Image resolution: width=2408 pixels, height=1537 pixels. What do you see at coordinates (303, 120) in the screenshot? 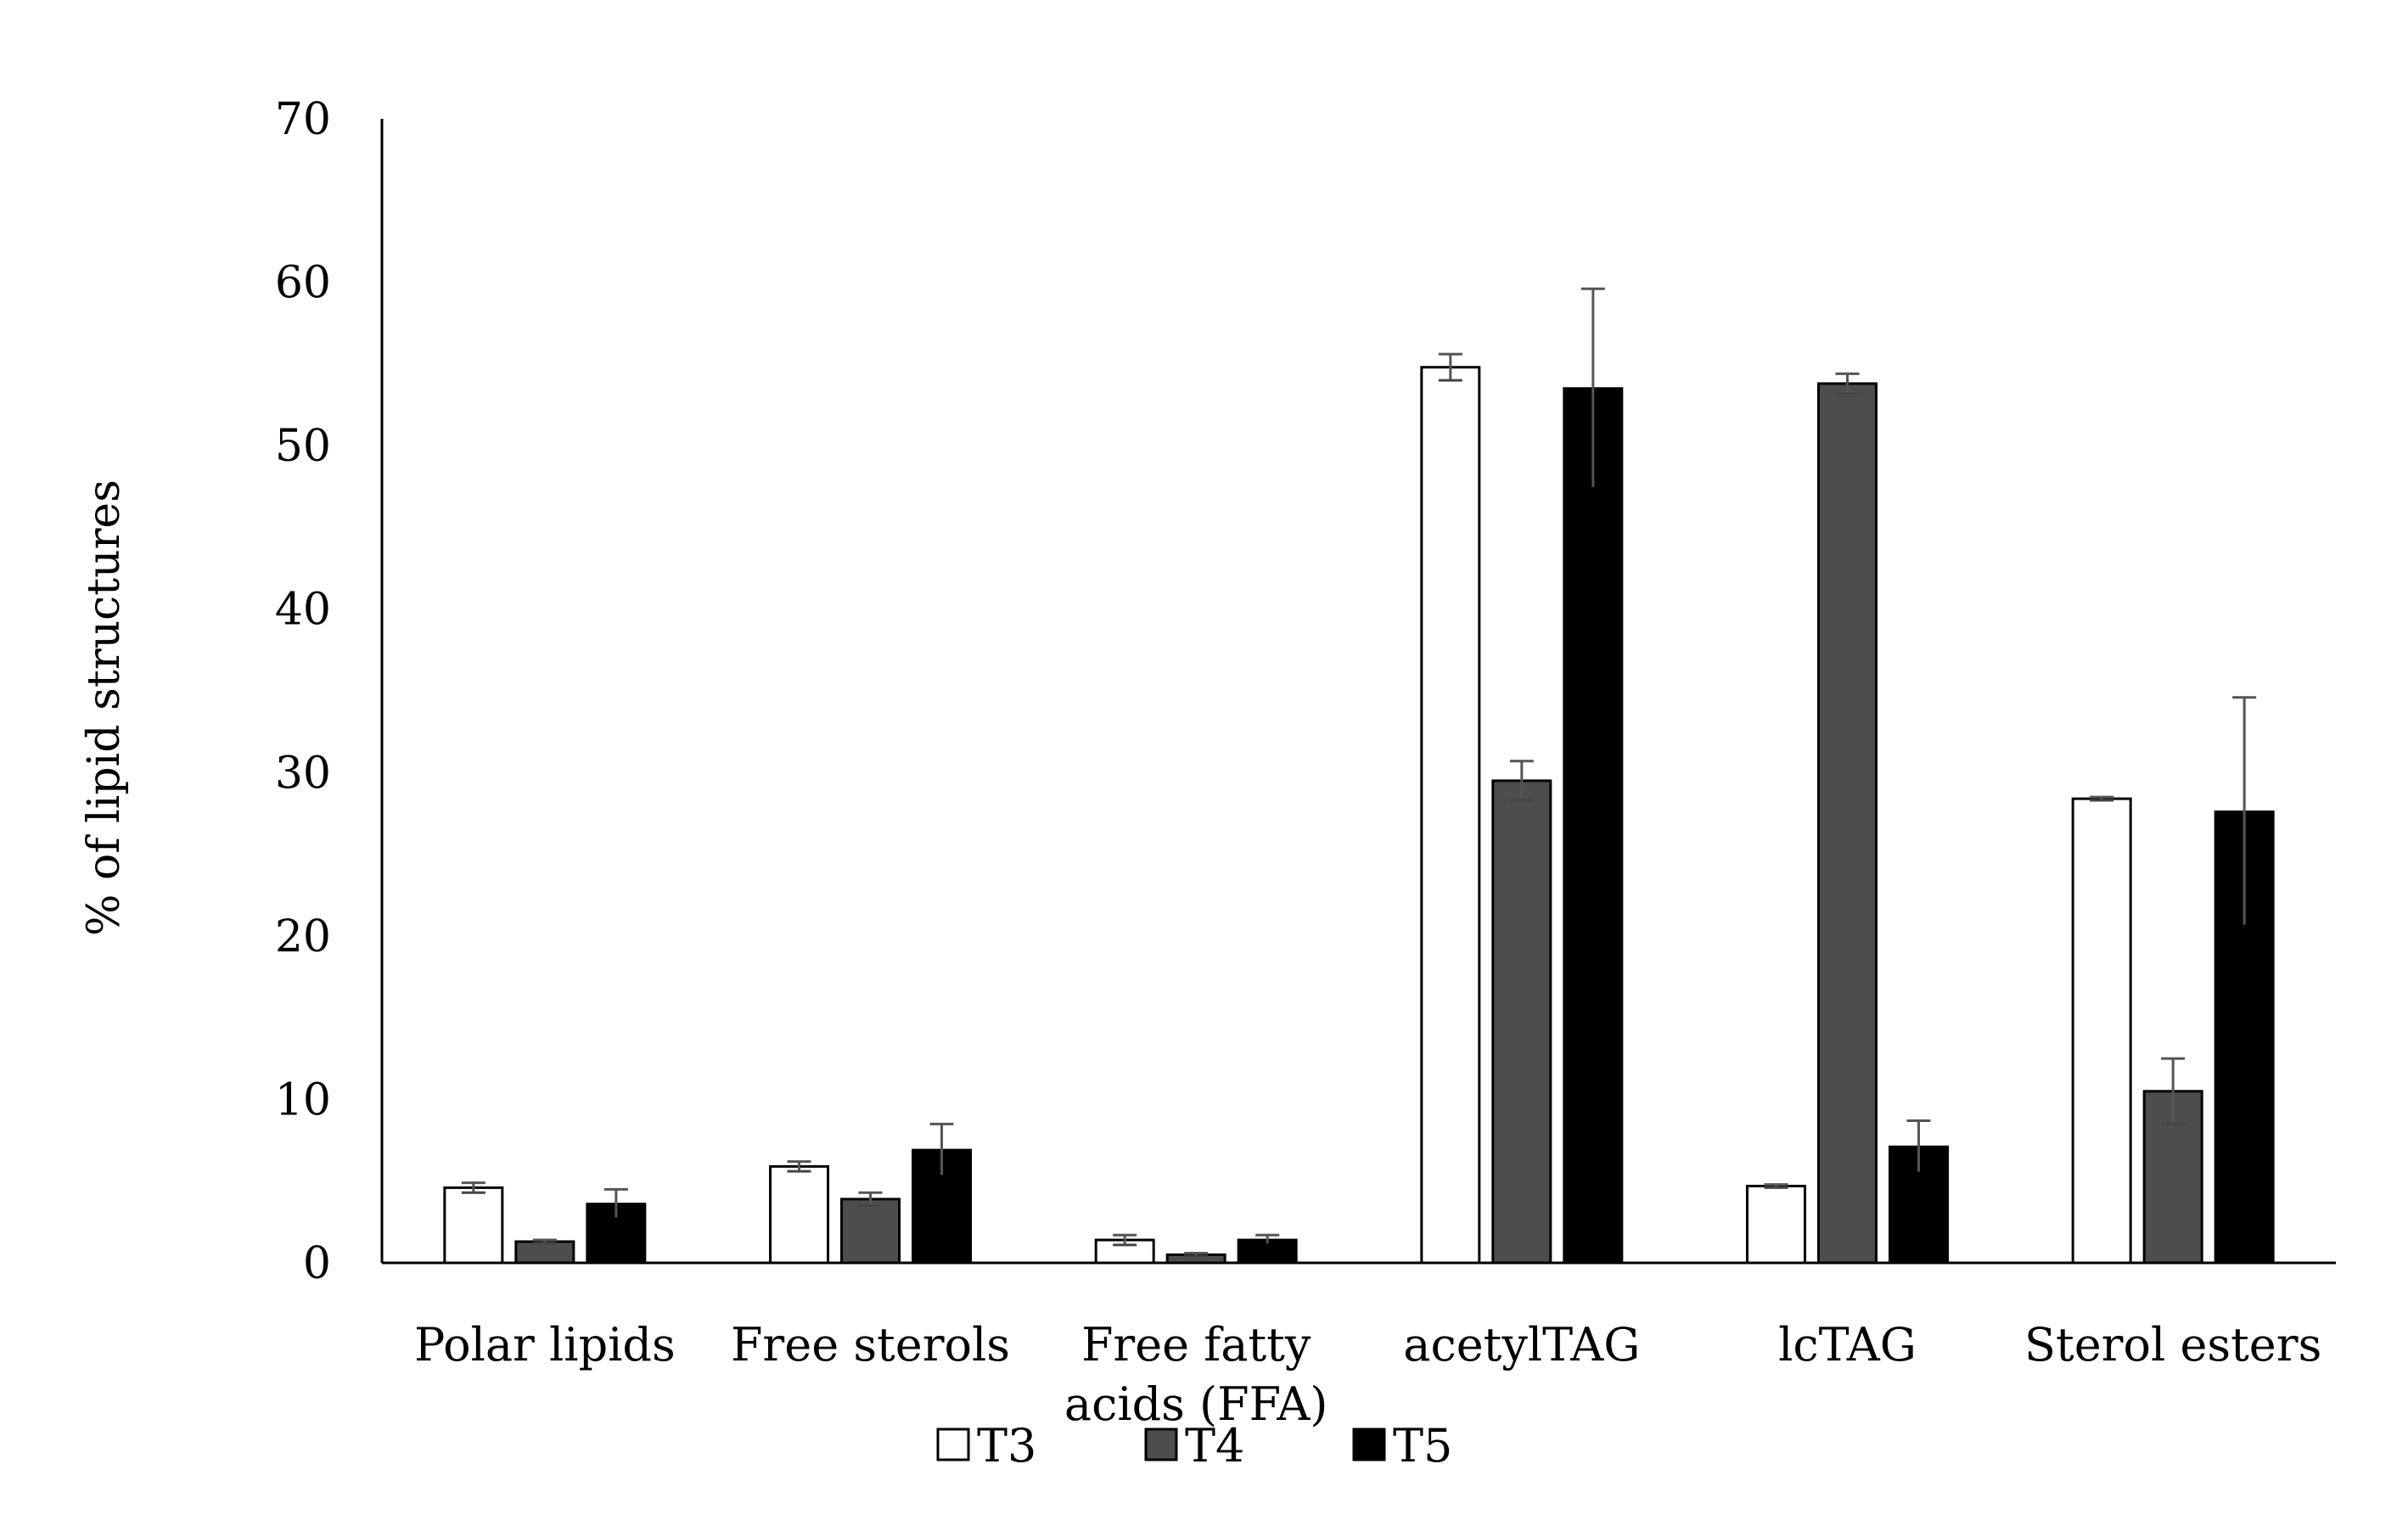
I see `y-tick-label: 70` at bounding box center [303, 120].